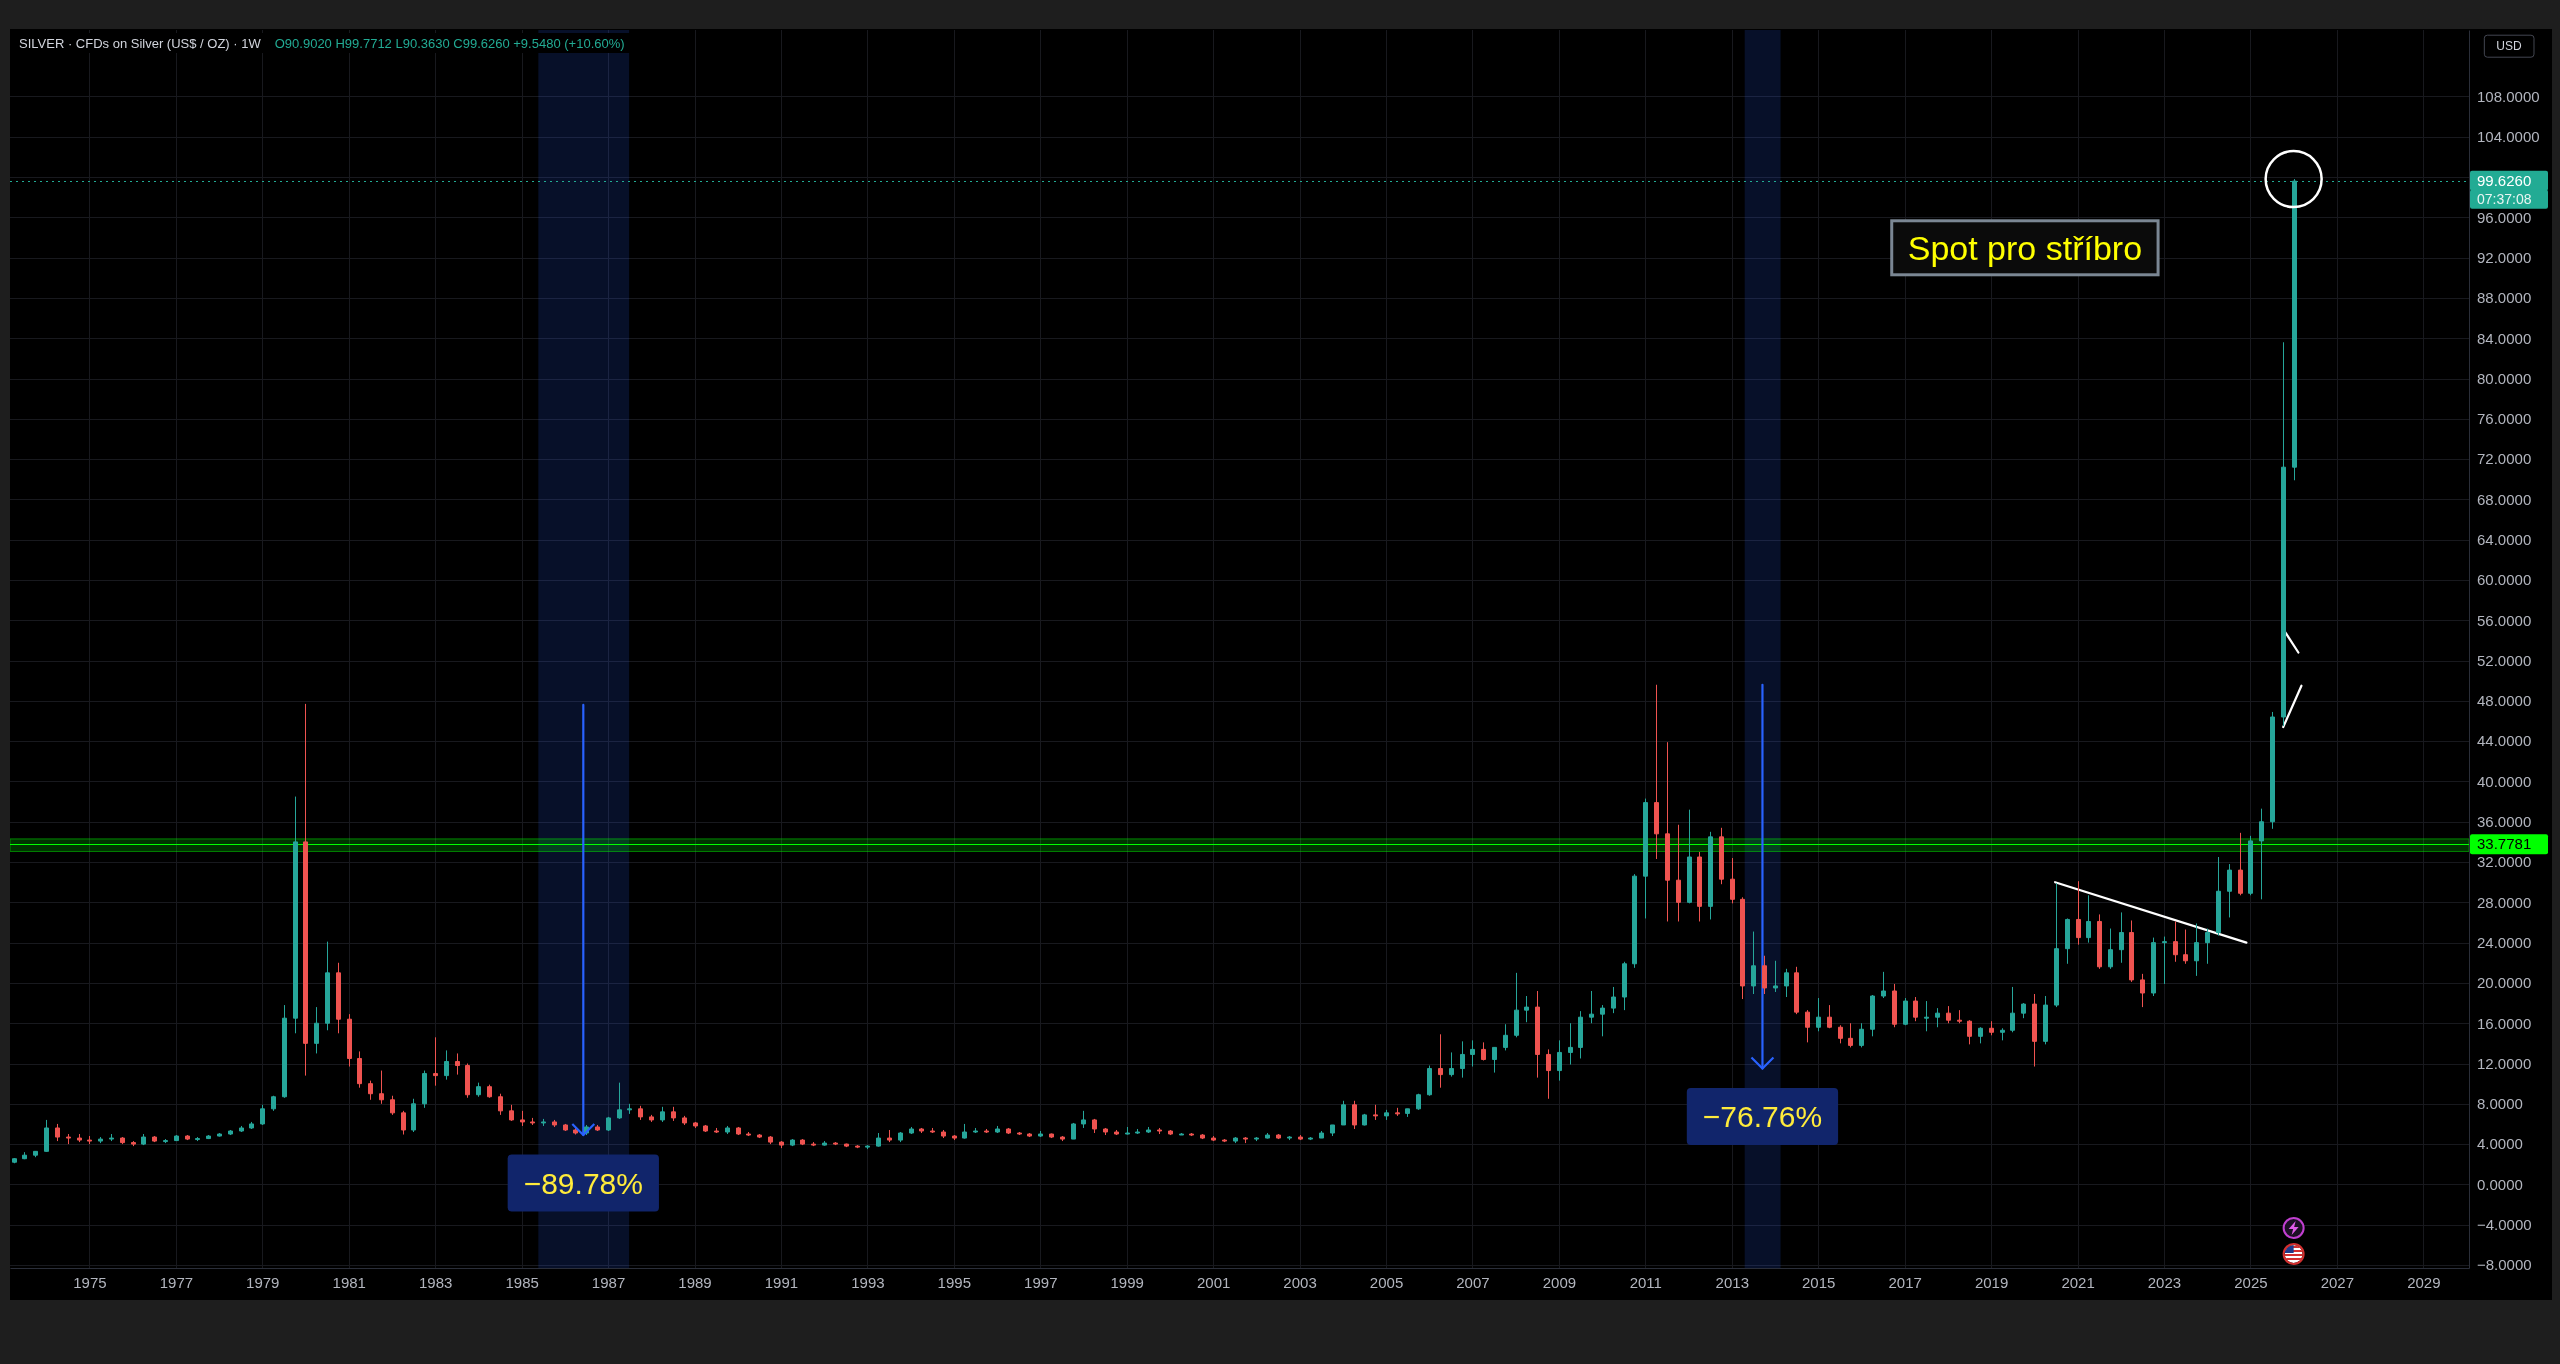 The image size is (2560, 1364). I want to click on y-tick-label: 60.0000, so click(2504, 580).